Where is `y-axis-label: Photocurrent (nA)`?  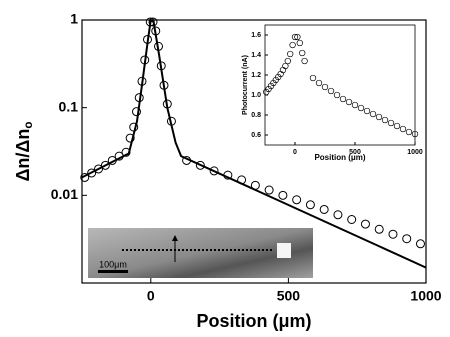
y-axis-label: Photocurrent (nA) is located at coordinates (245, 85).